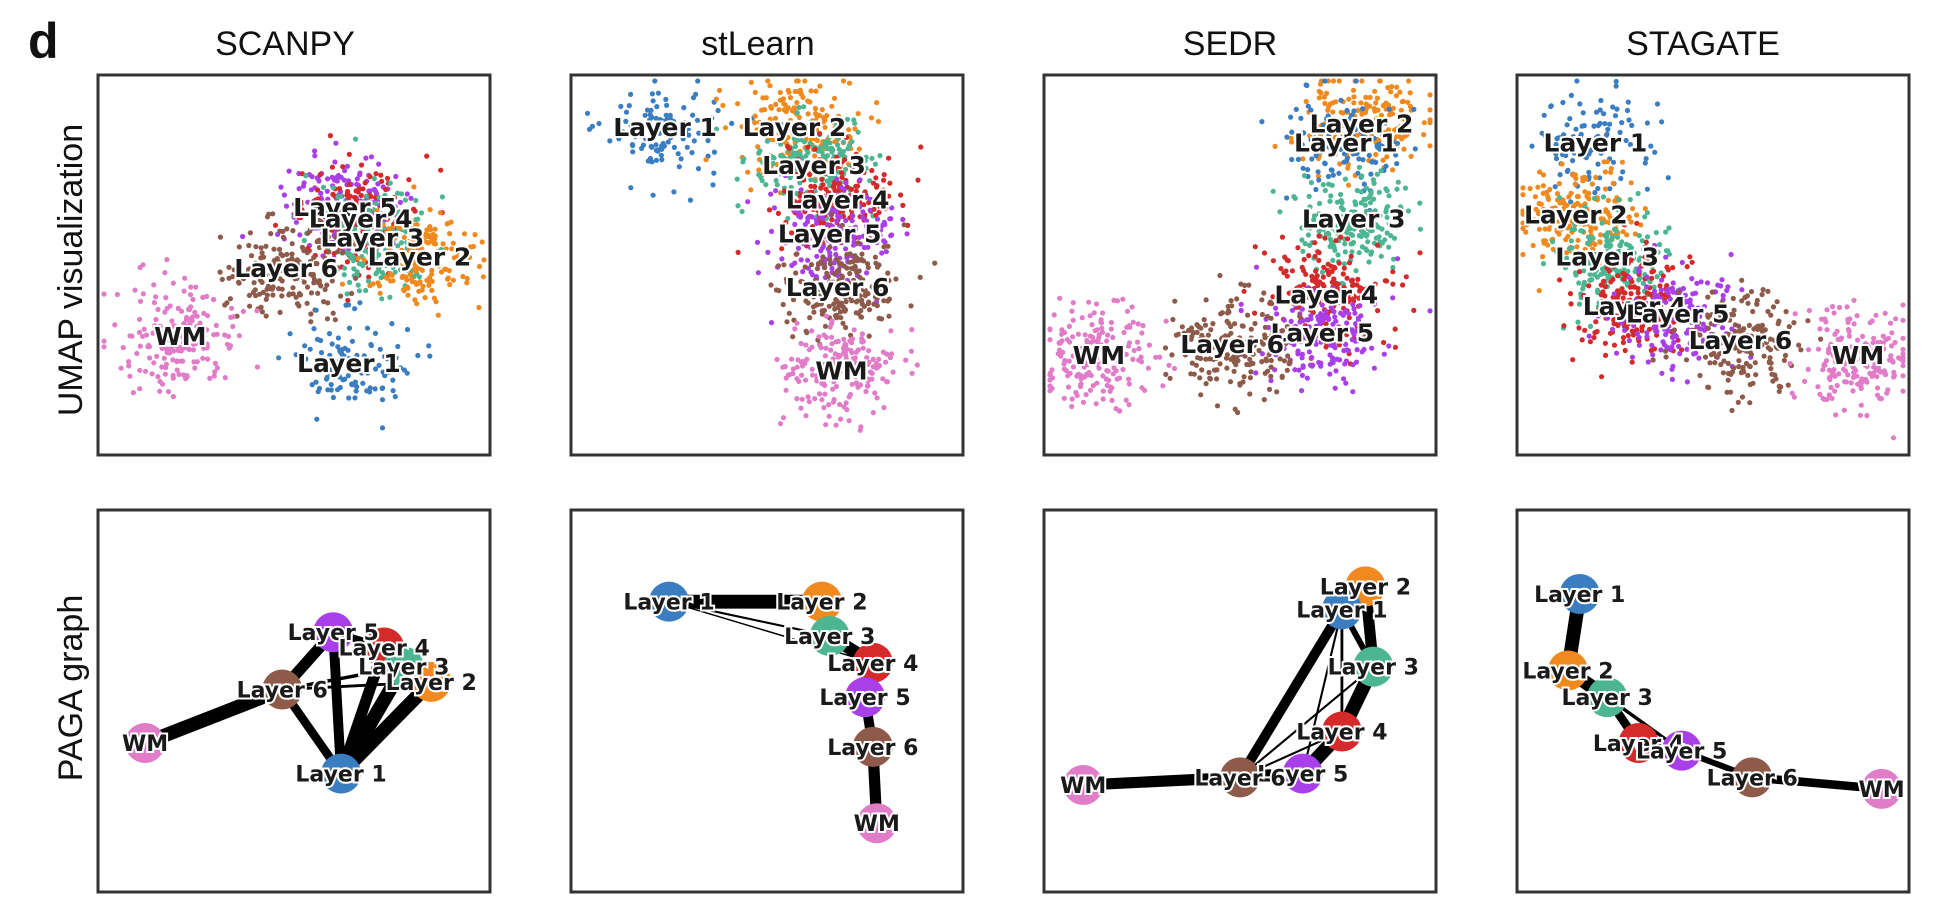  I want to click on cluster-label-layer-4: Layer 4, so click(1326, 294).